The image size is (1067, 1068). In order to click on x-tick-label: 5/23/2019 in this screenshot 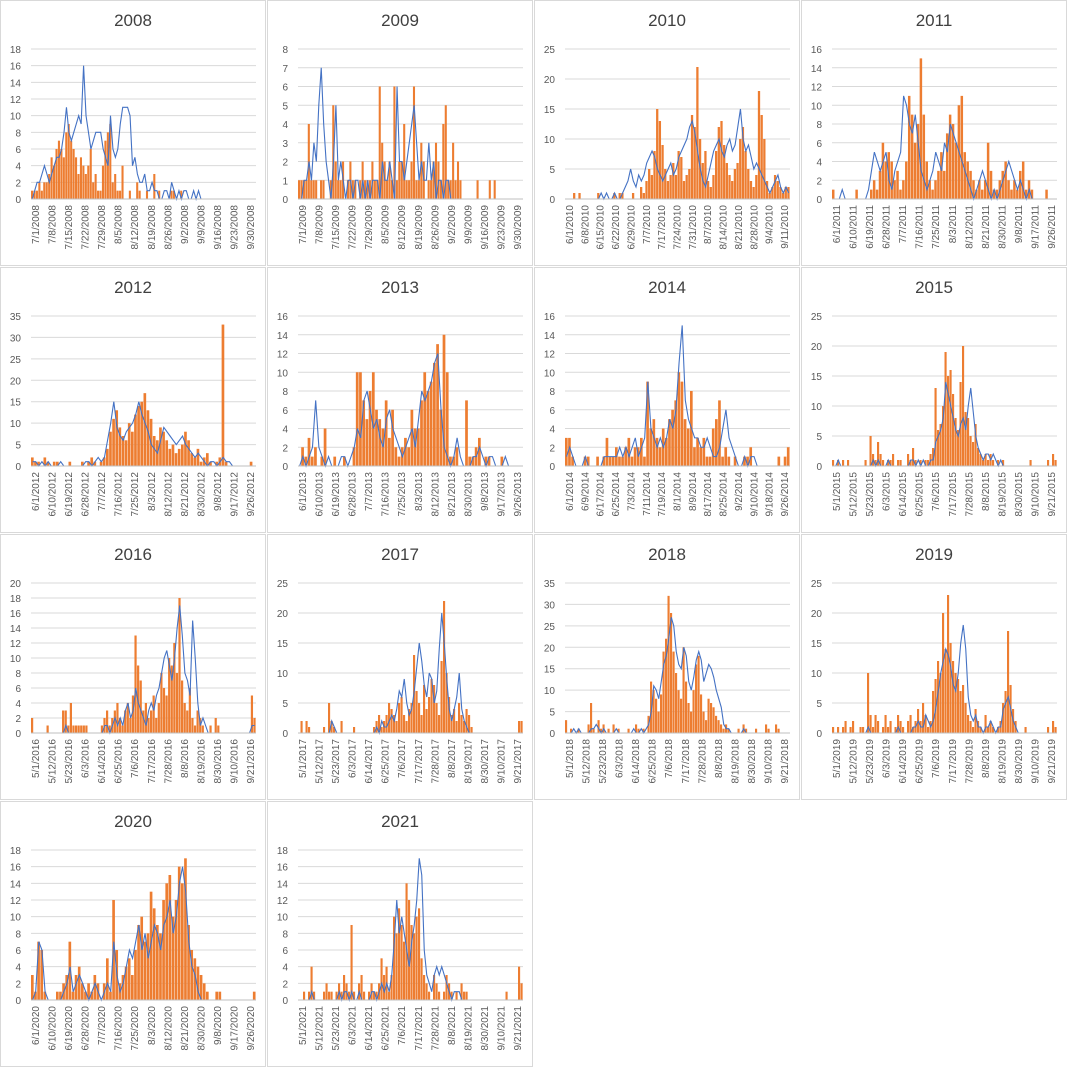, I will do `click(870, 761)`.